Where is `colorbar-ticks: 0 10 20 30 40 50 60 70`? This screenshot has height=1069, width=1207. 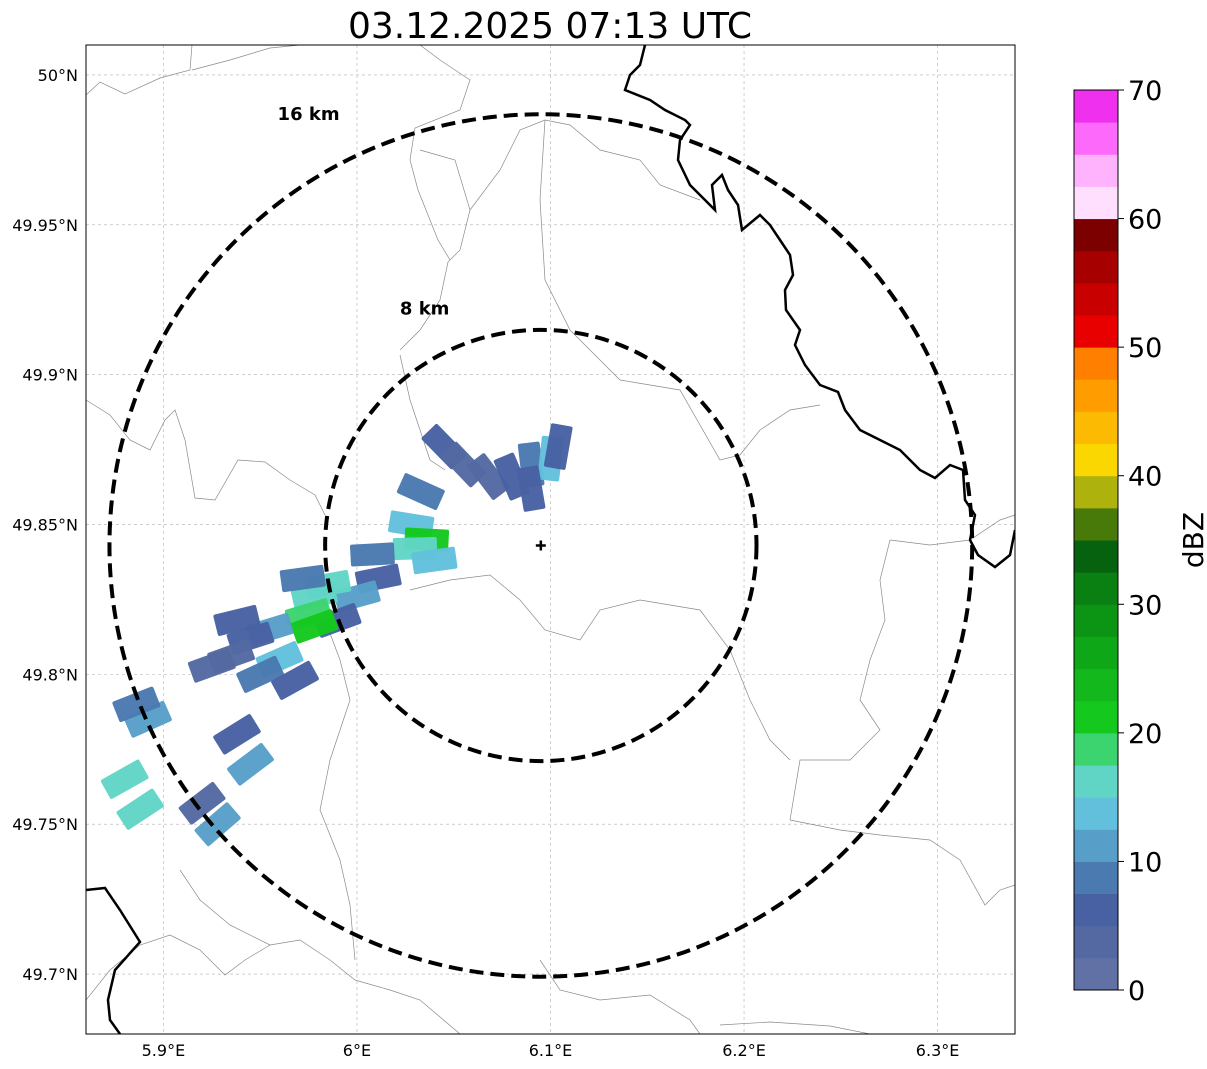 colorbar-ticks: 0 10 20 30 40 50 60 70 is located at coordinates (1140, 541).